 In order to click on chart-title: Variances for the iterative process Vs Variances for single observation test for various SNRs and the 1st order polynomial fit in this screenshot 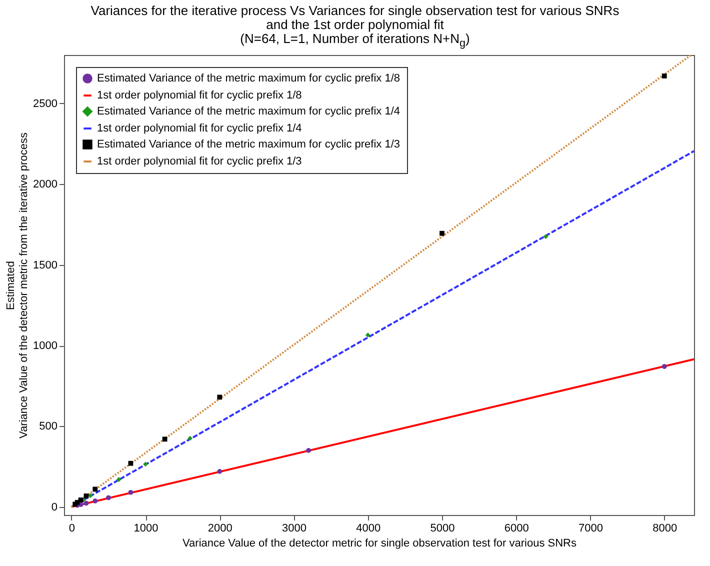, I will do `click(355, 17)`.